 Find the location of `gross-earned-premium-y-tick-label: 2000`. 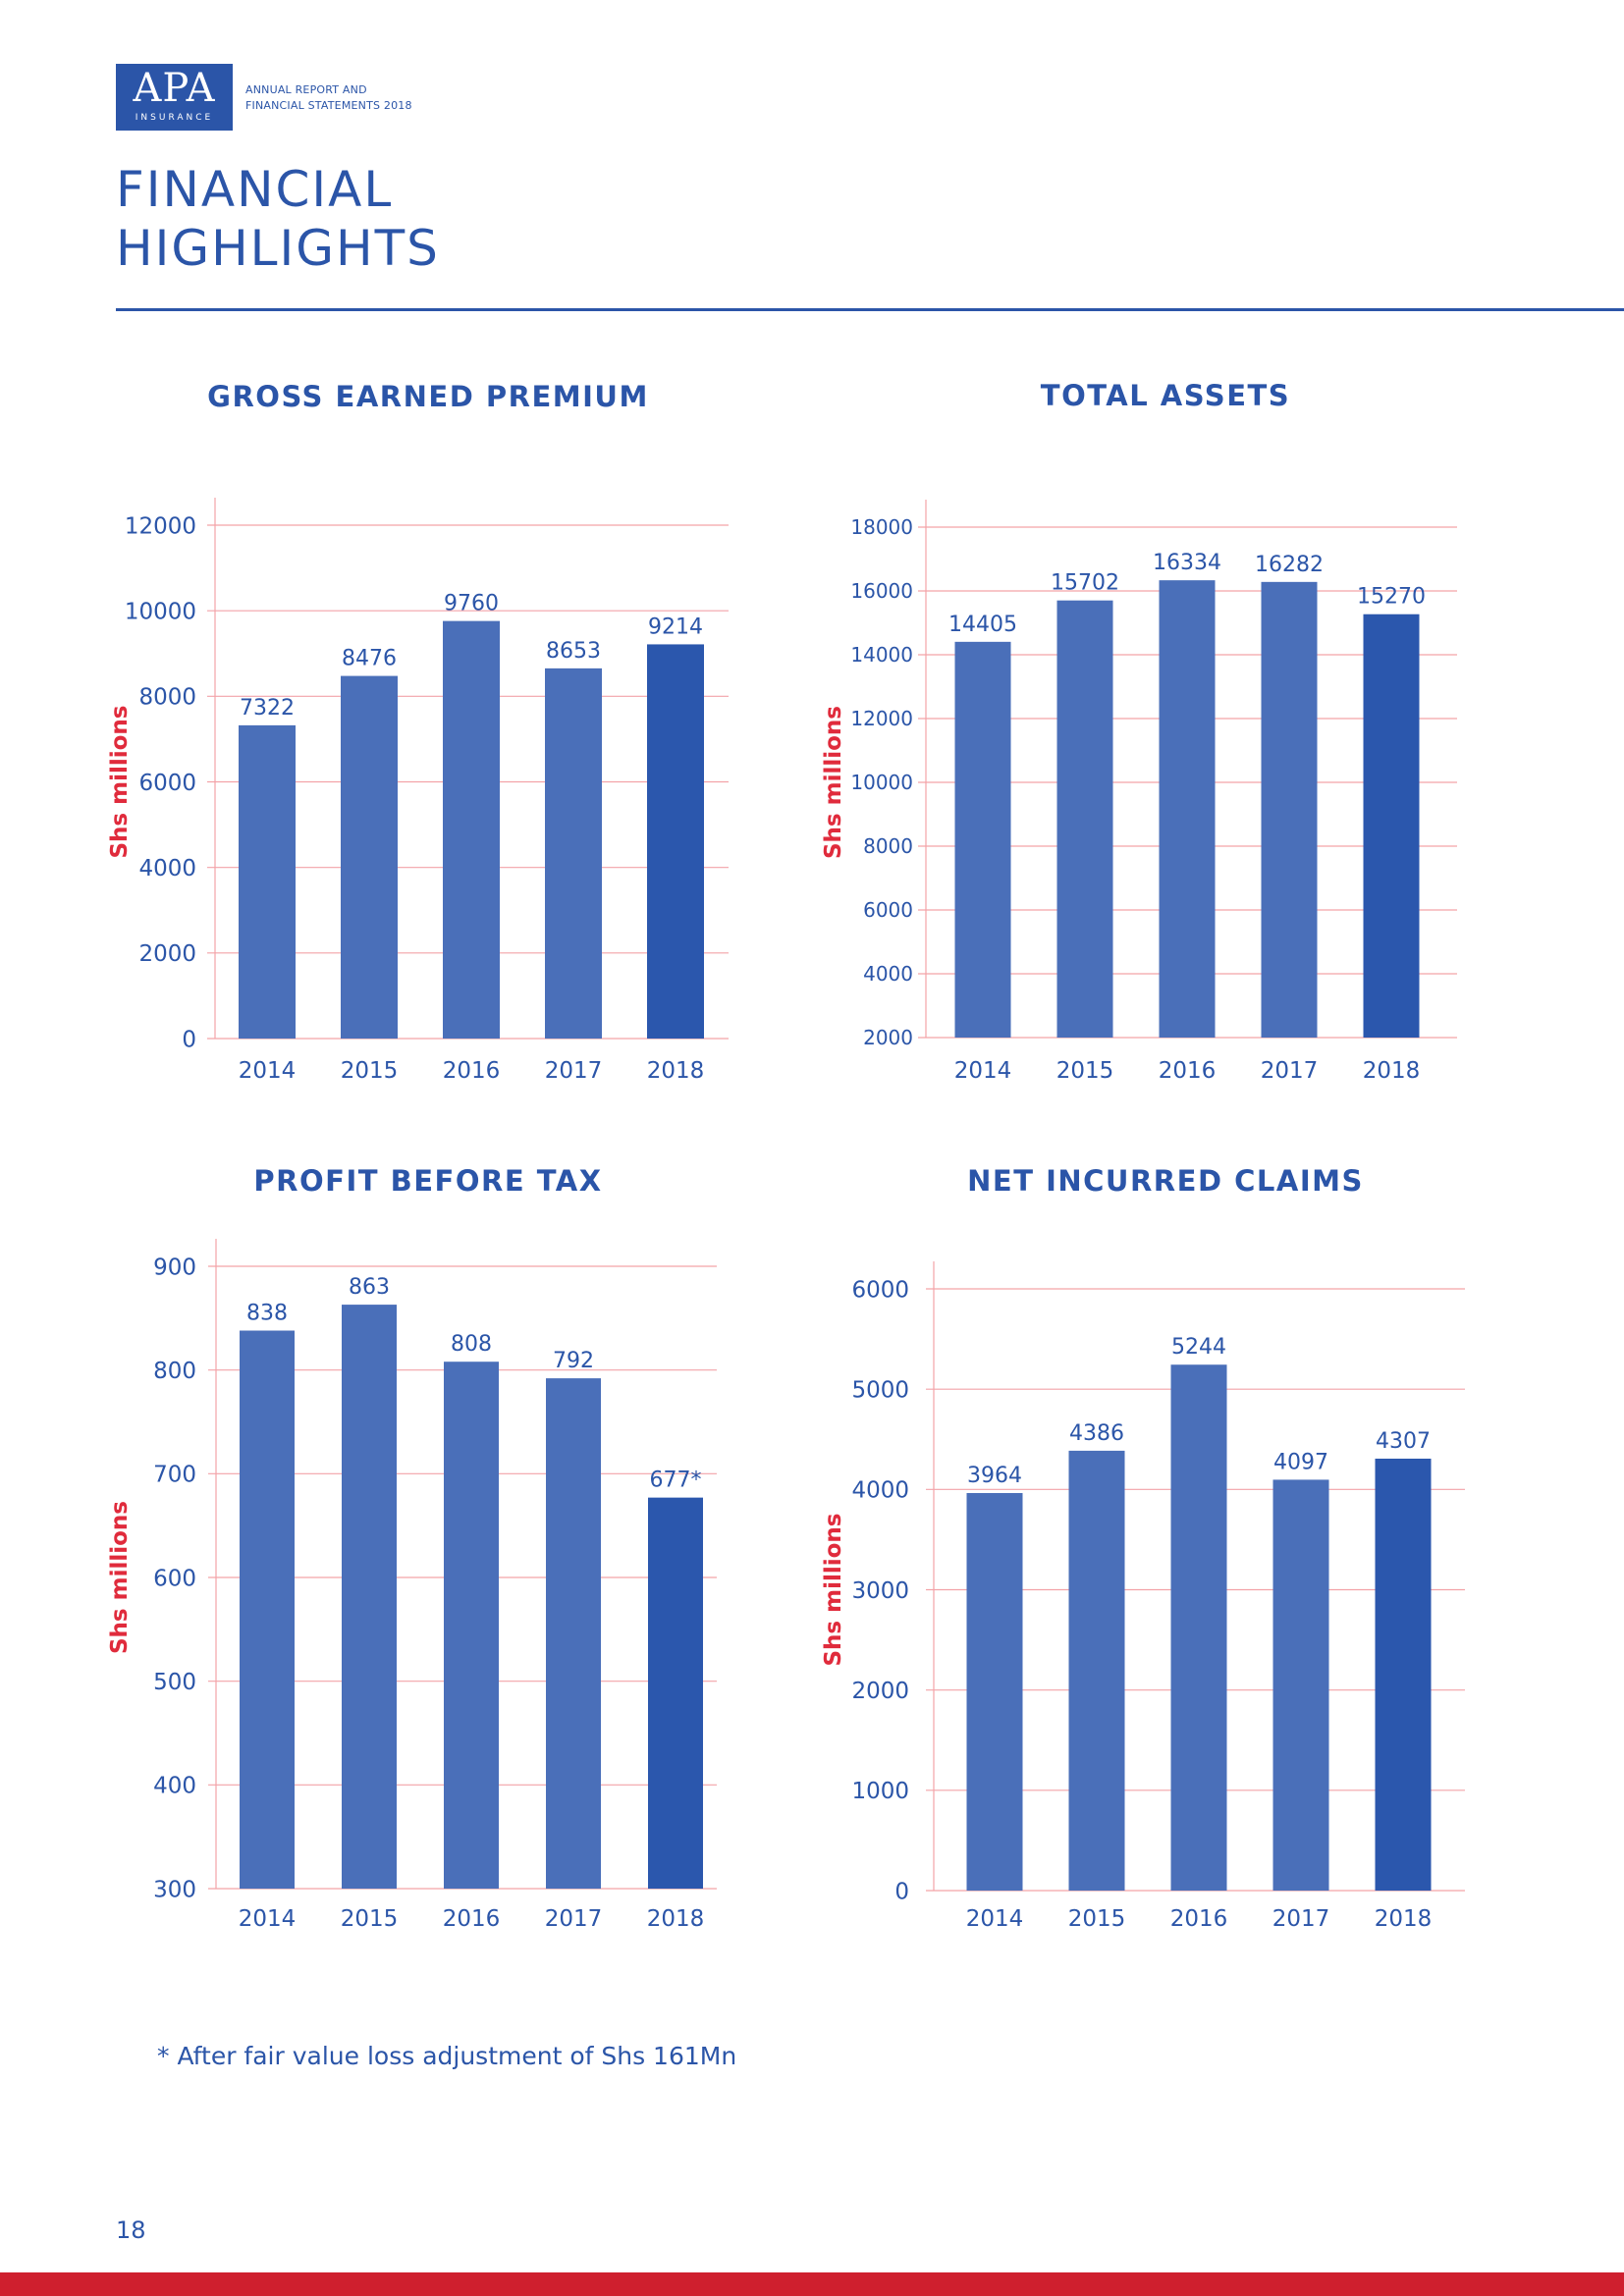

gross-earned-premium-y-tick-label: 2000 is located at coordinates (167, 954).